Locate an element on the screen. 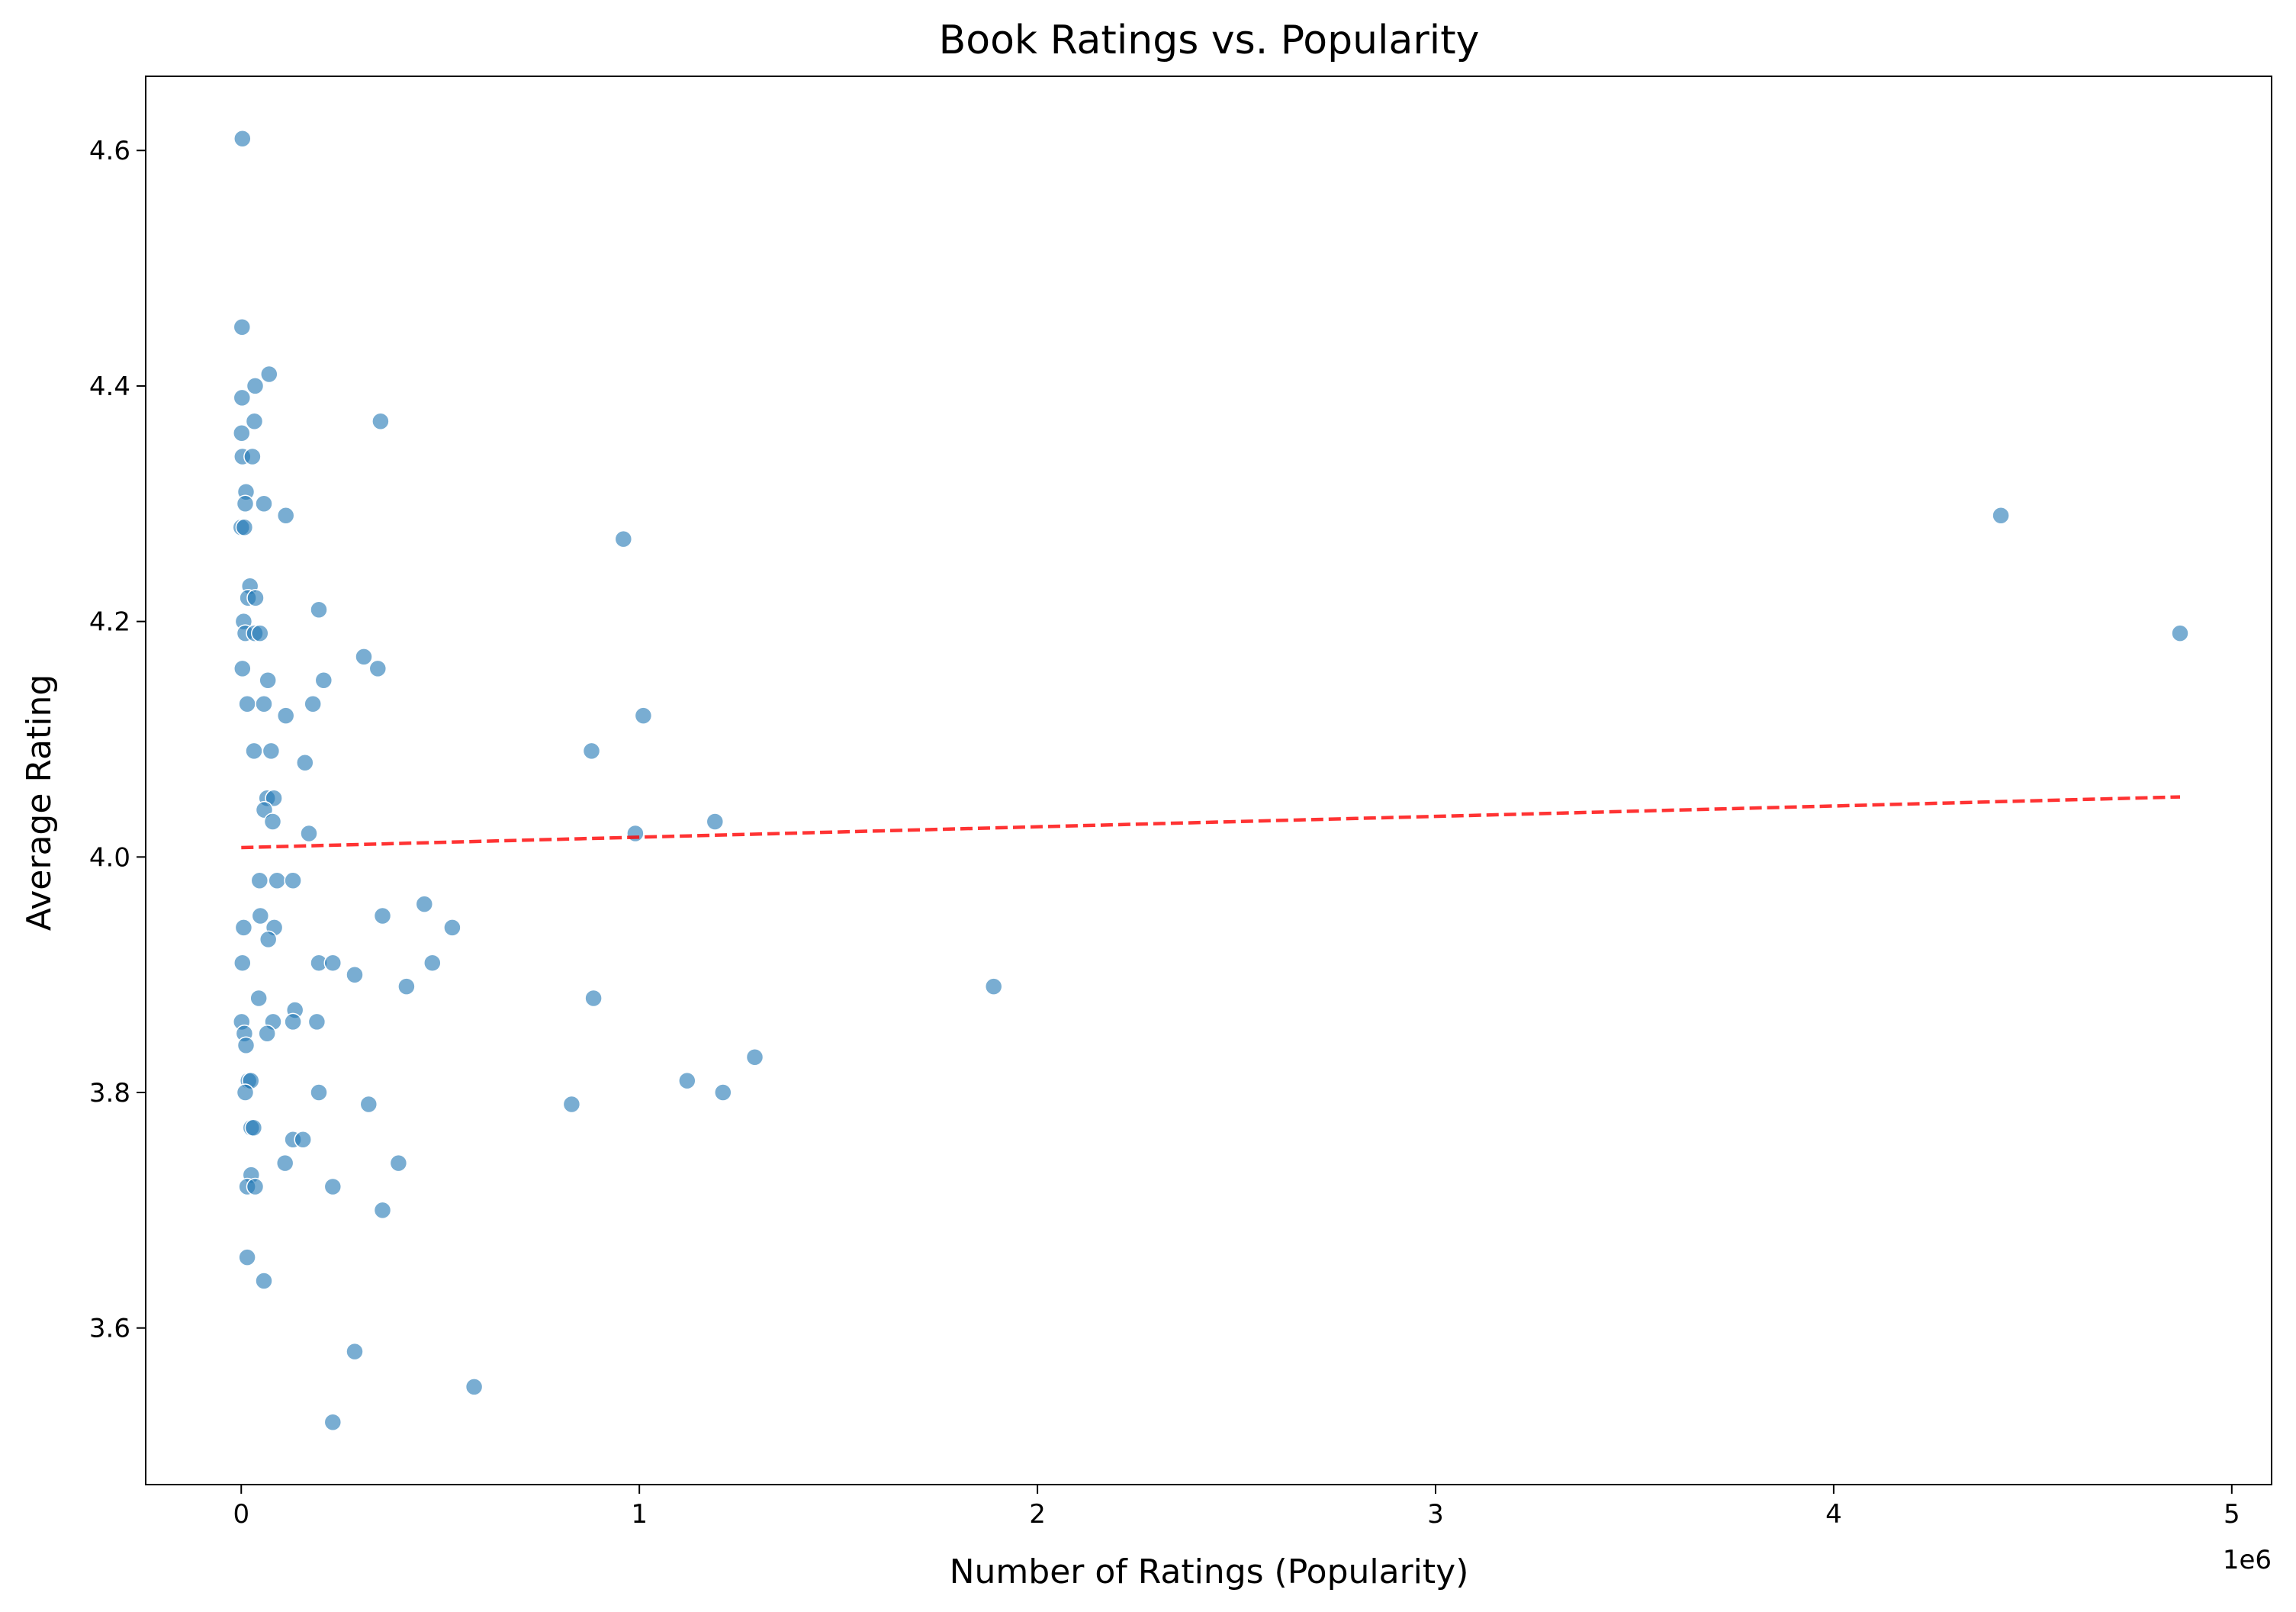 The image size is (2296, 1612). trend-line is located at coordinates (1211, 822).